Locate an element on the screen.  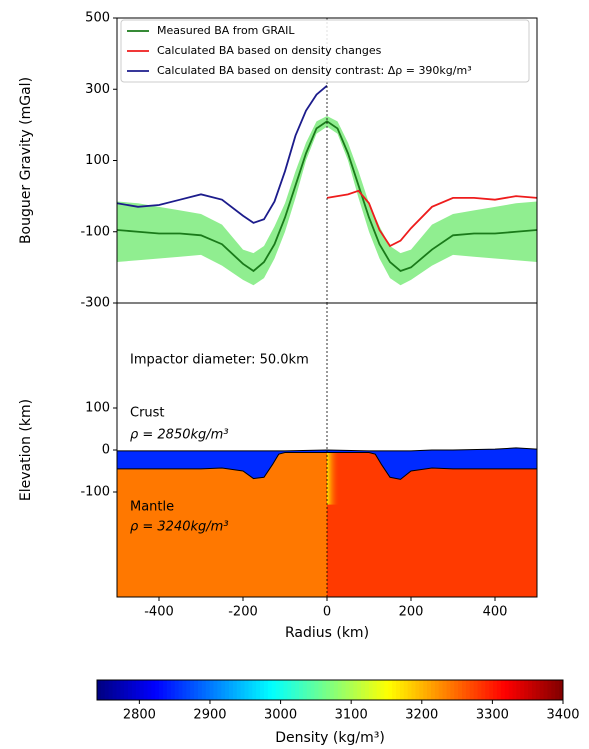
legend-label: Calculated BA based on density changes is located at coordinates (269, 50).